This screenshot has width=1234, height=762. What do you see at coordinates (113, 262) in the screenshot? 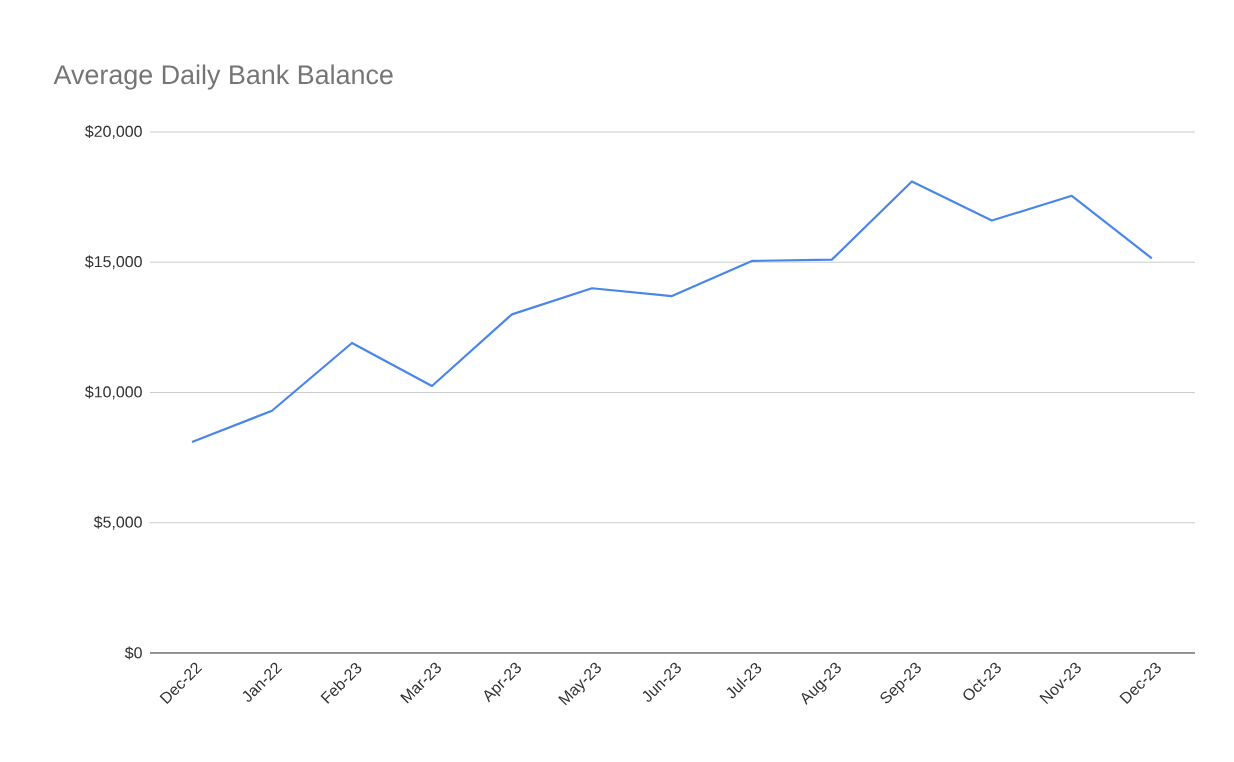
I see `y-tick-label: $15,000` at bounding box center [113, 262].